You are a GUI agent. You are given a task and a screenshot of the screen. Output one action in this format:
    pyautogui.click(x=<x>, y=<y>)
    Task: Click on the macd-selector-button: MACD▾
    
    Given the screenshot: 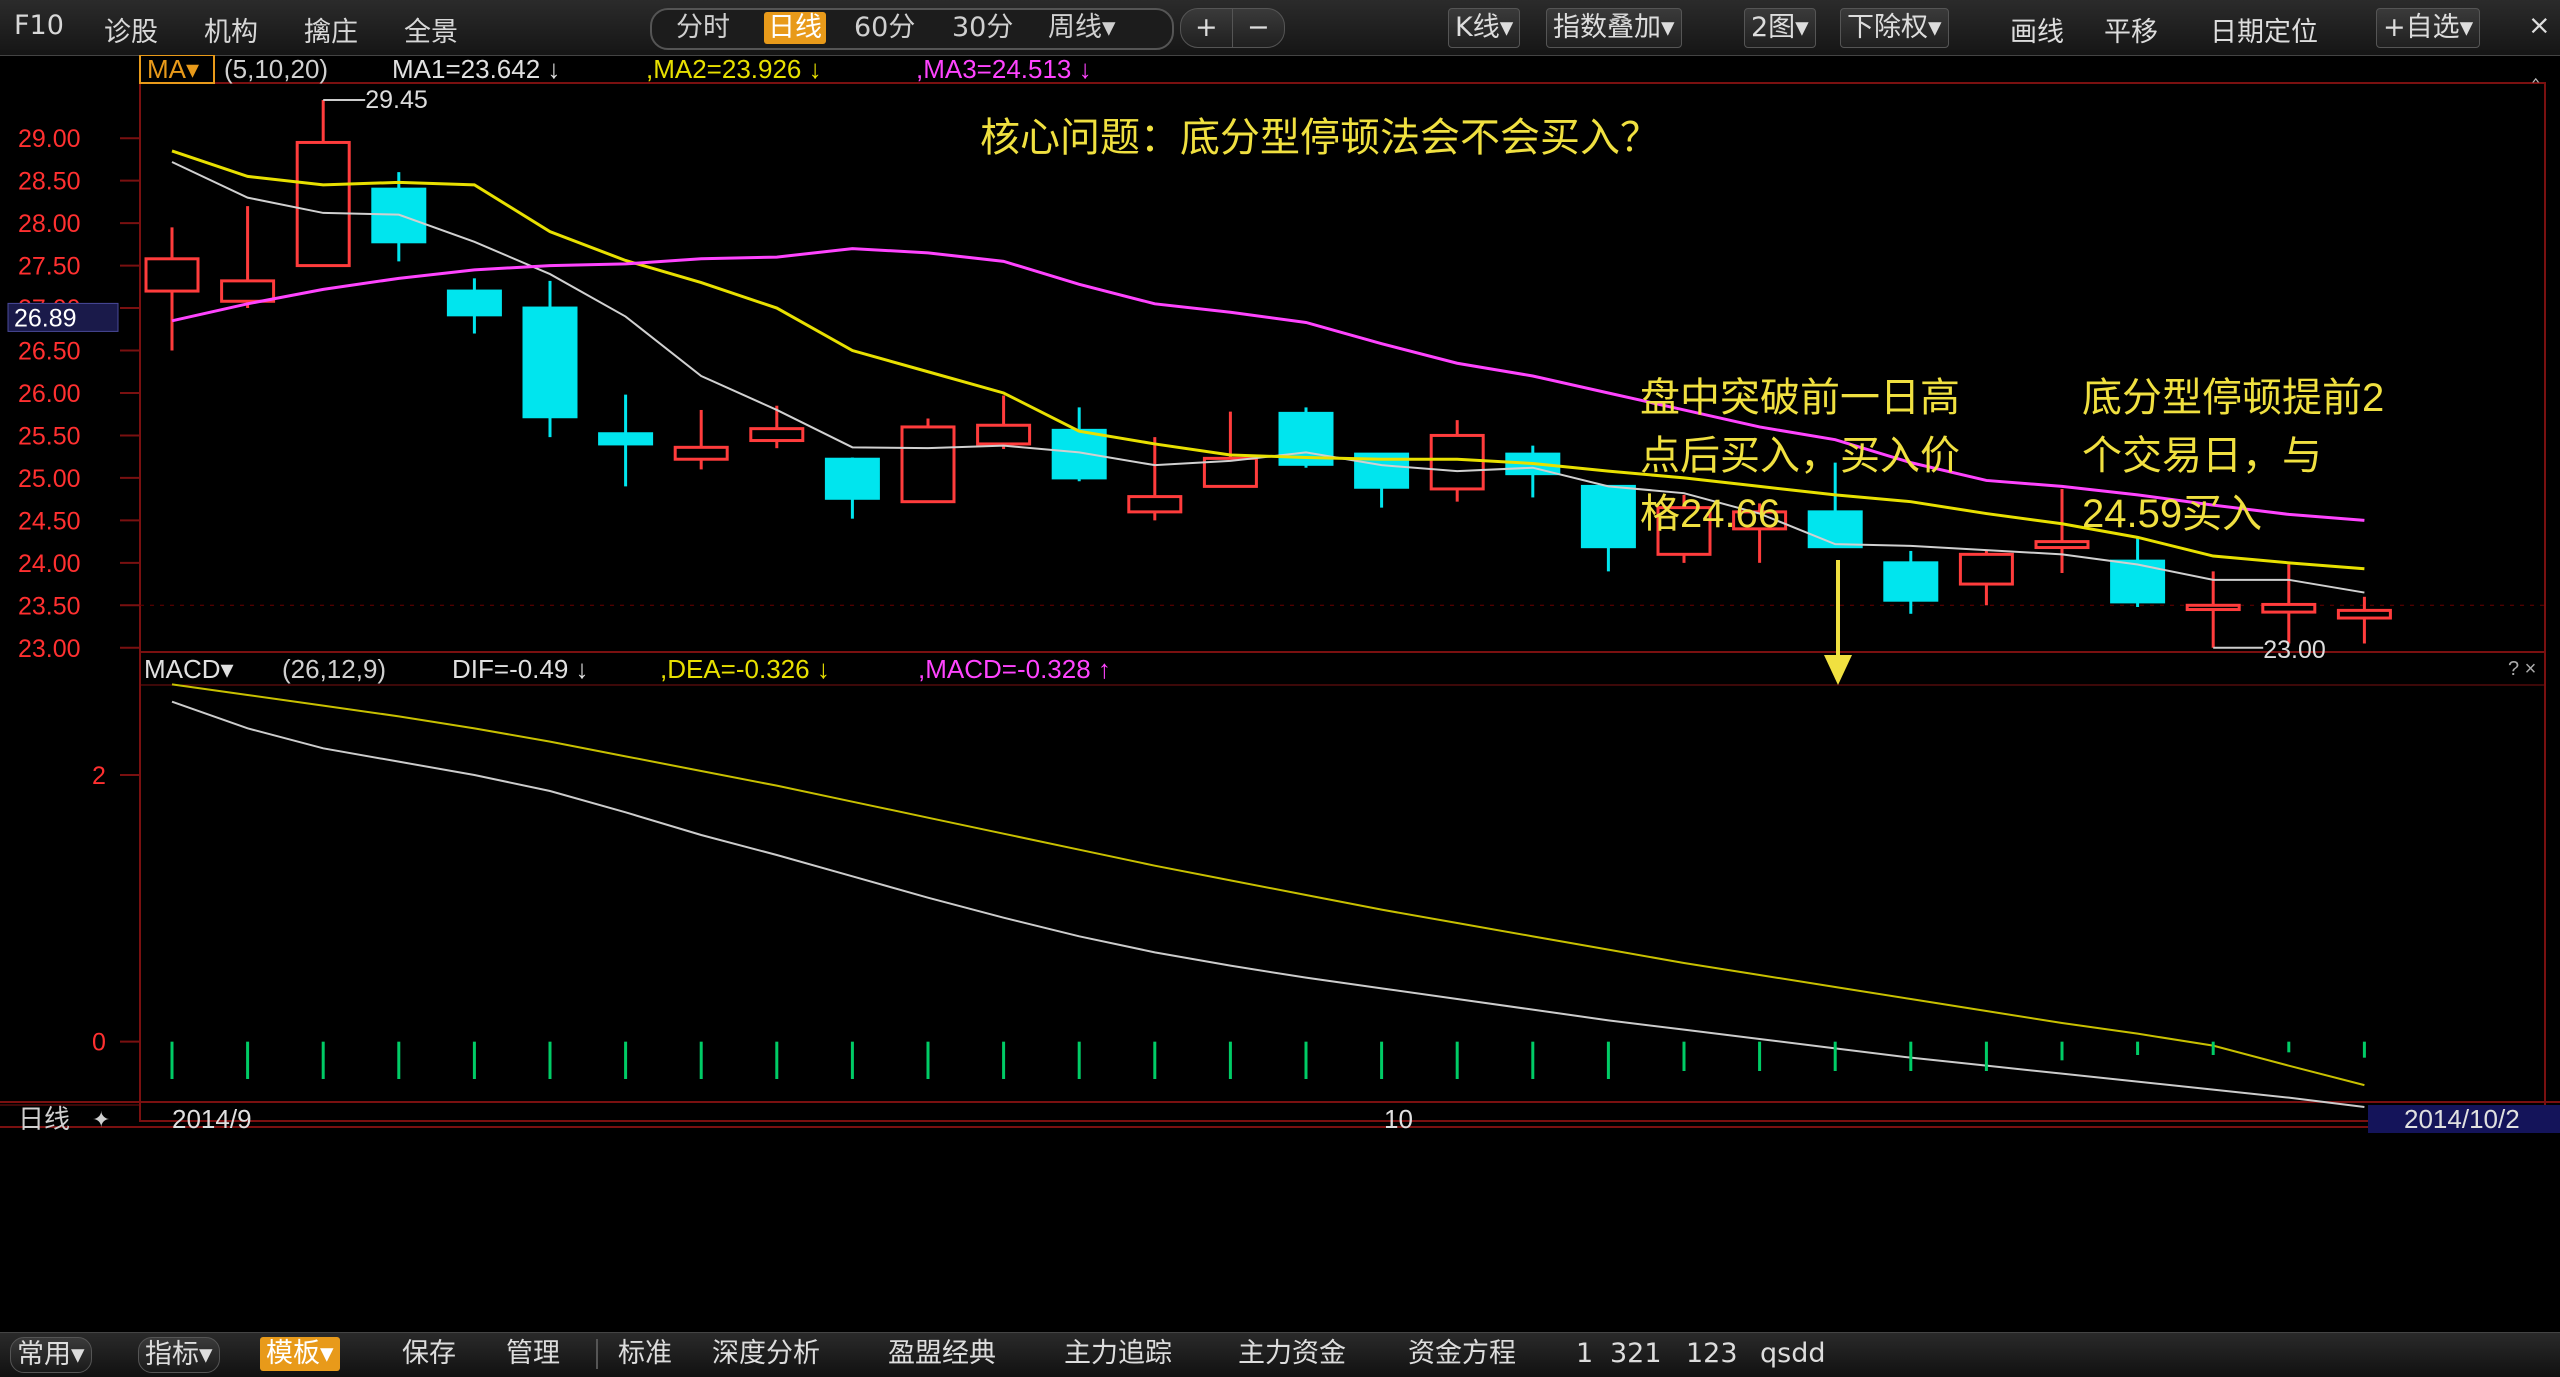 What is the action you would take?
    pyautogui.click(x=189, y=669)
    